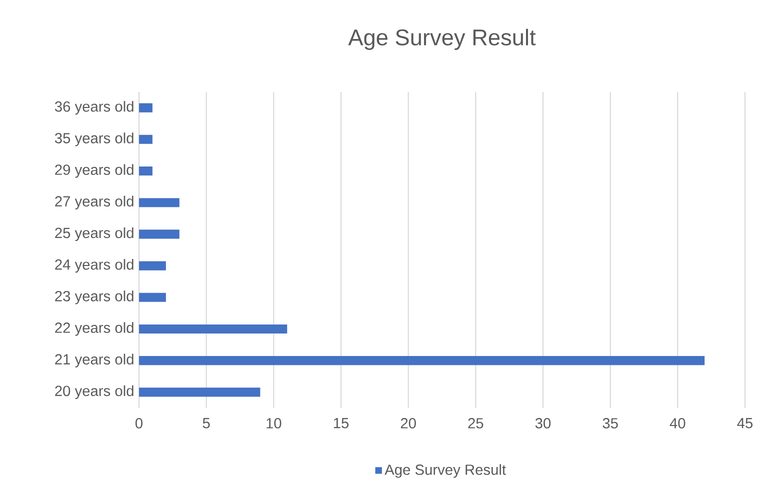 This screenshot has height=504, width=769. What do you see at coordinates (94, 107) in the screenshot?
I see `y-tick-label: 36 years old` at bounding box center [94, 107].